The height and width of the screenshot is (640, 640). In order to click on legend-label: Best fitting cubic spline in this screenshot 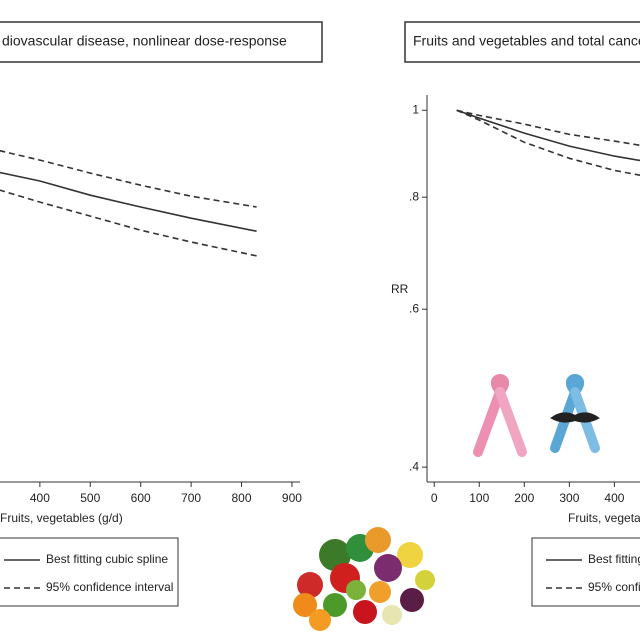, I will do `click(107, 559)`.